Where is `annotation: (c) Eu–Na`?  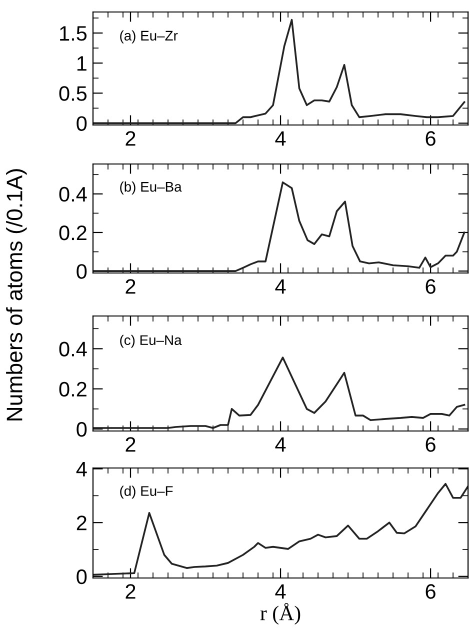 annotation: (c) Eu–Na is located at coordinates (151, 341).